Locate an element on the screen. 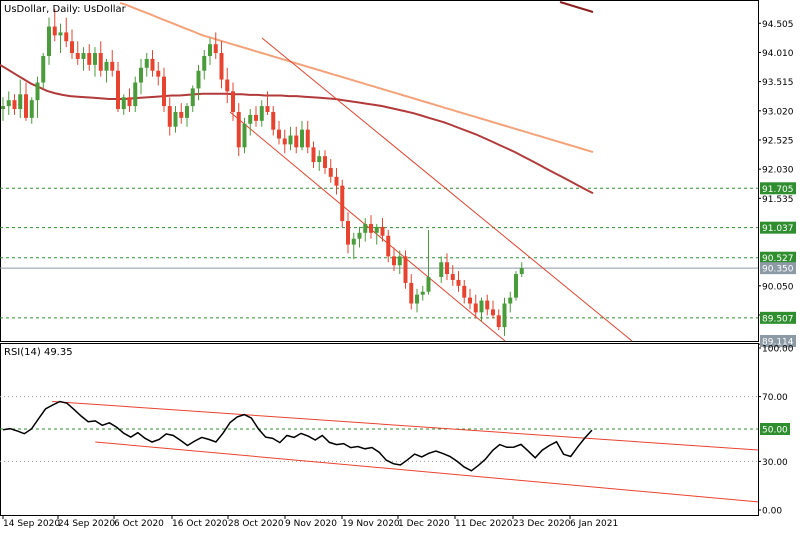 The width and height of the screenshot is (800, 537). channel-lower-line is located at coordinates (367, 226).